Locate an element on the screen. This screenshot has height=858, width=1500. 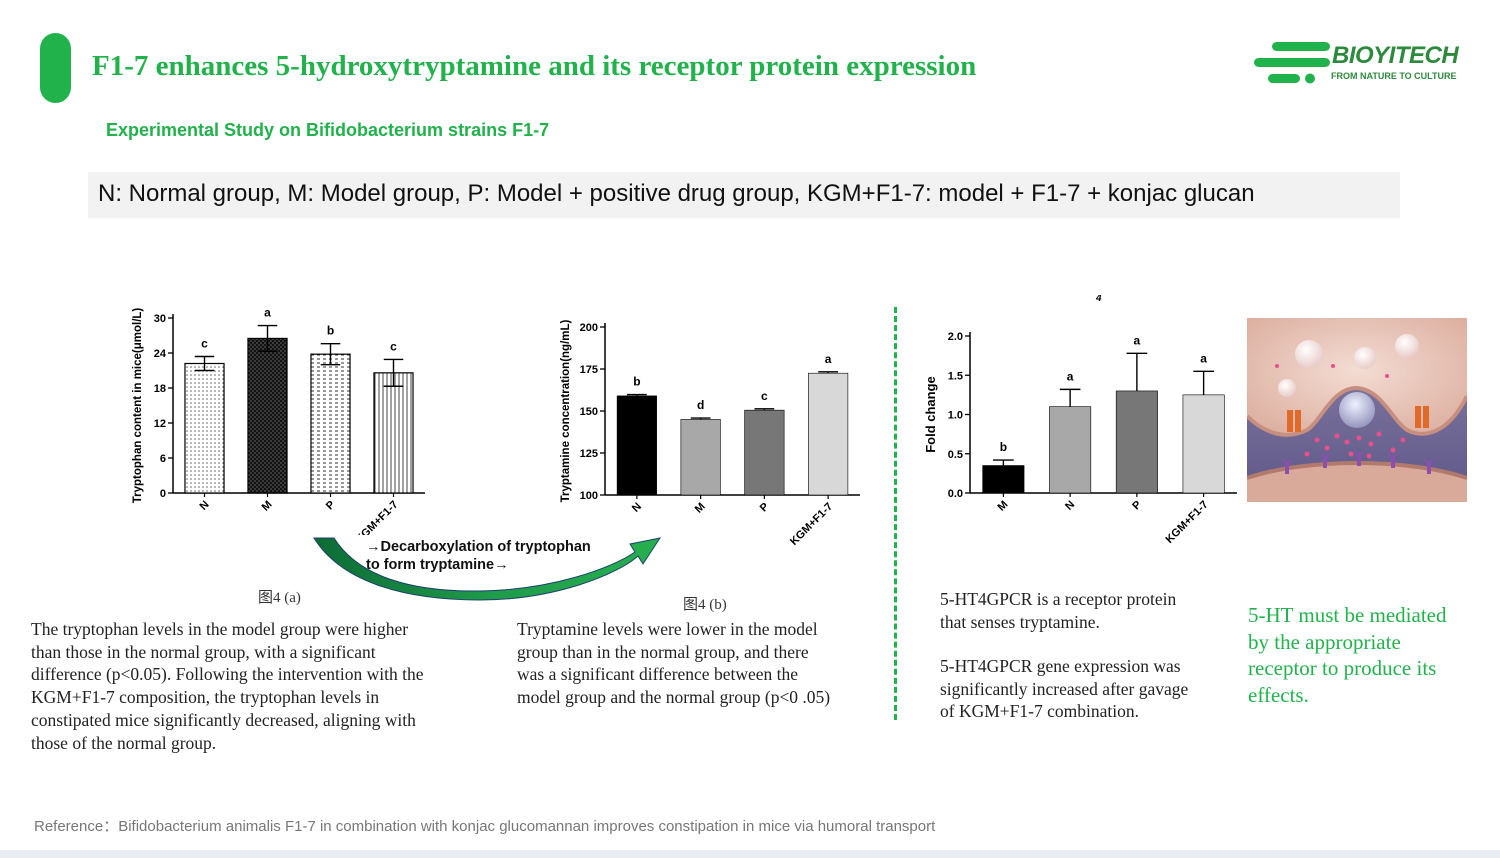
text-line: was a significant difference between the is located at coordinates (658, 674).